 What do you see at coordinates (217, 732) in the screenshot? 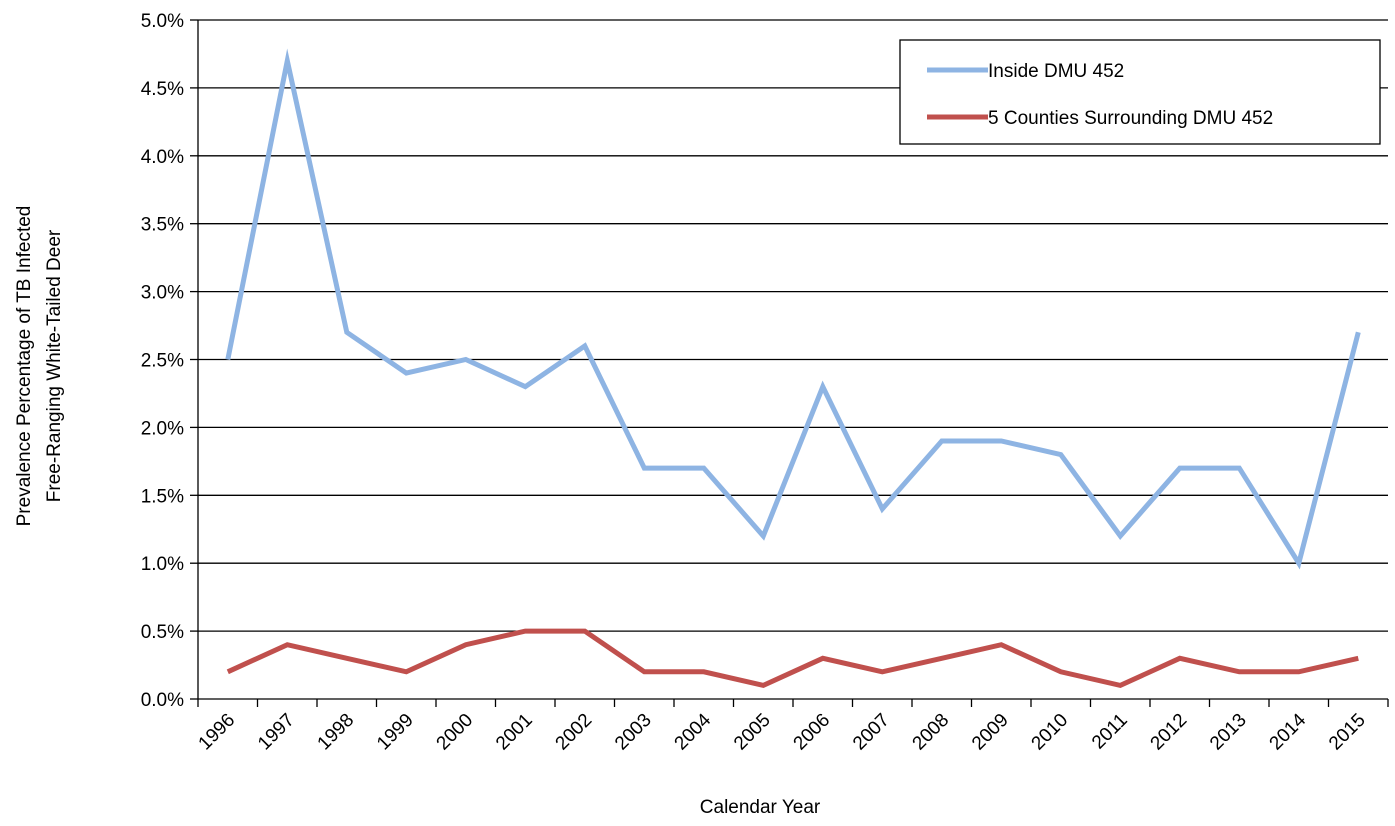
I see `x-tick-label: 1996` at bounding box center [217, 732].